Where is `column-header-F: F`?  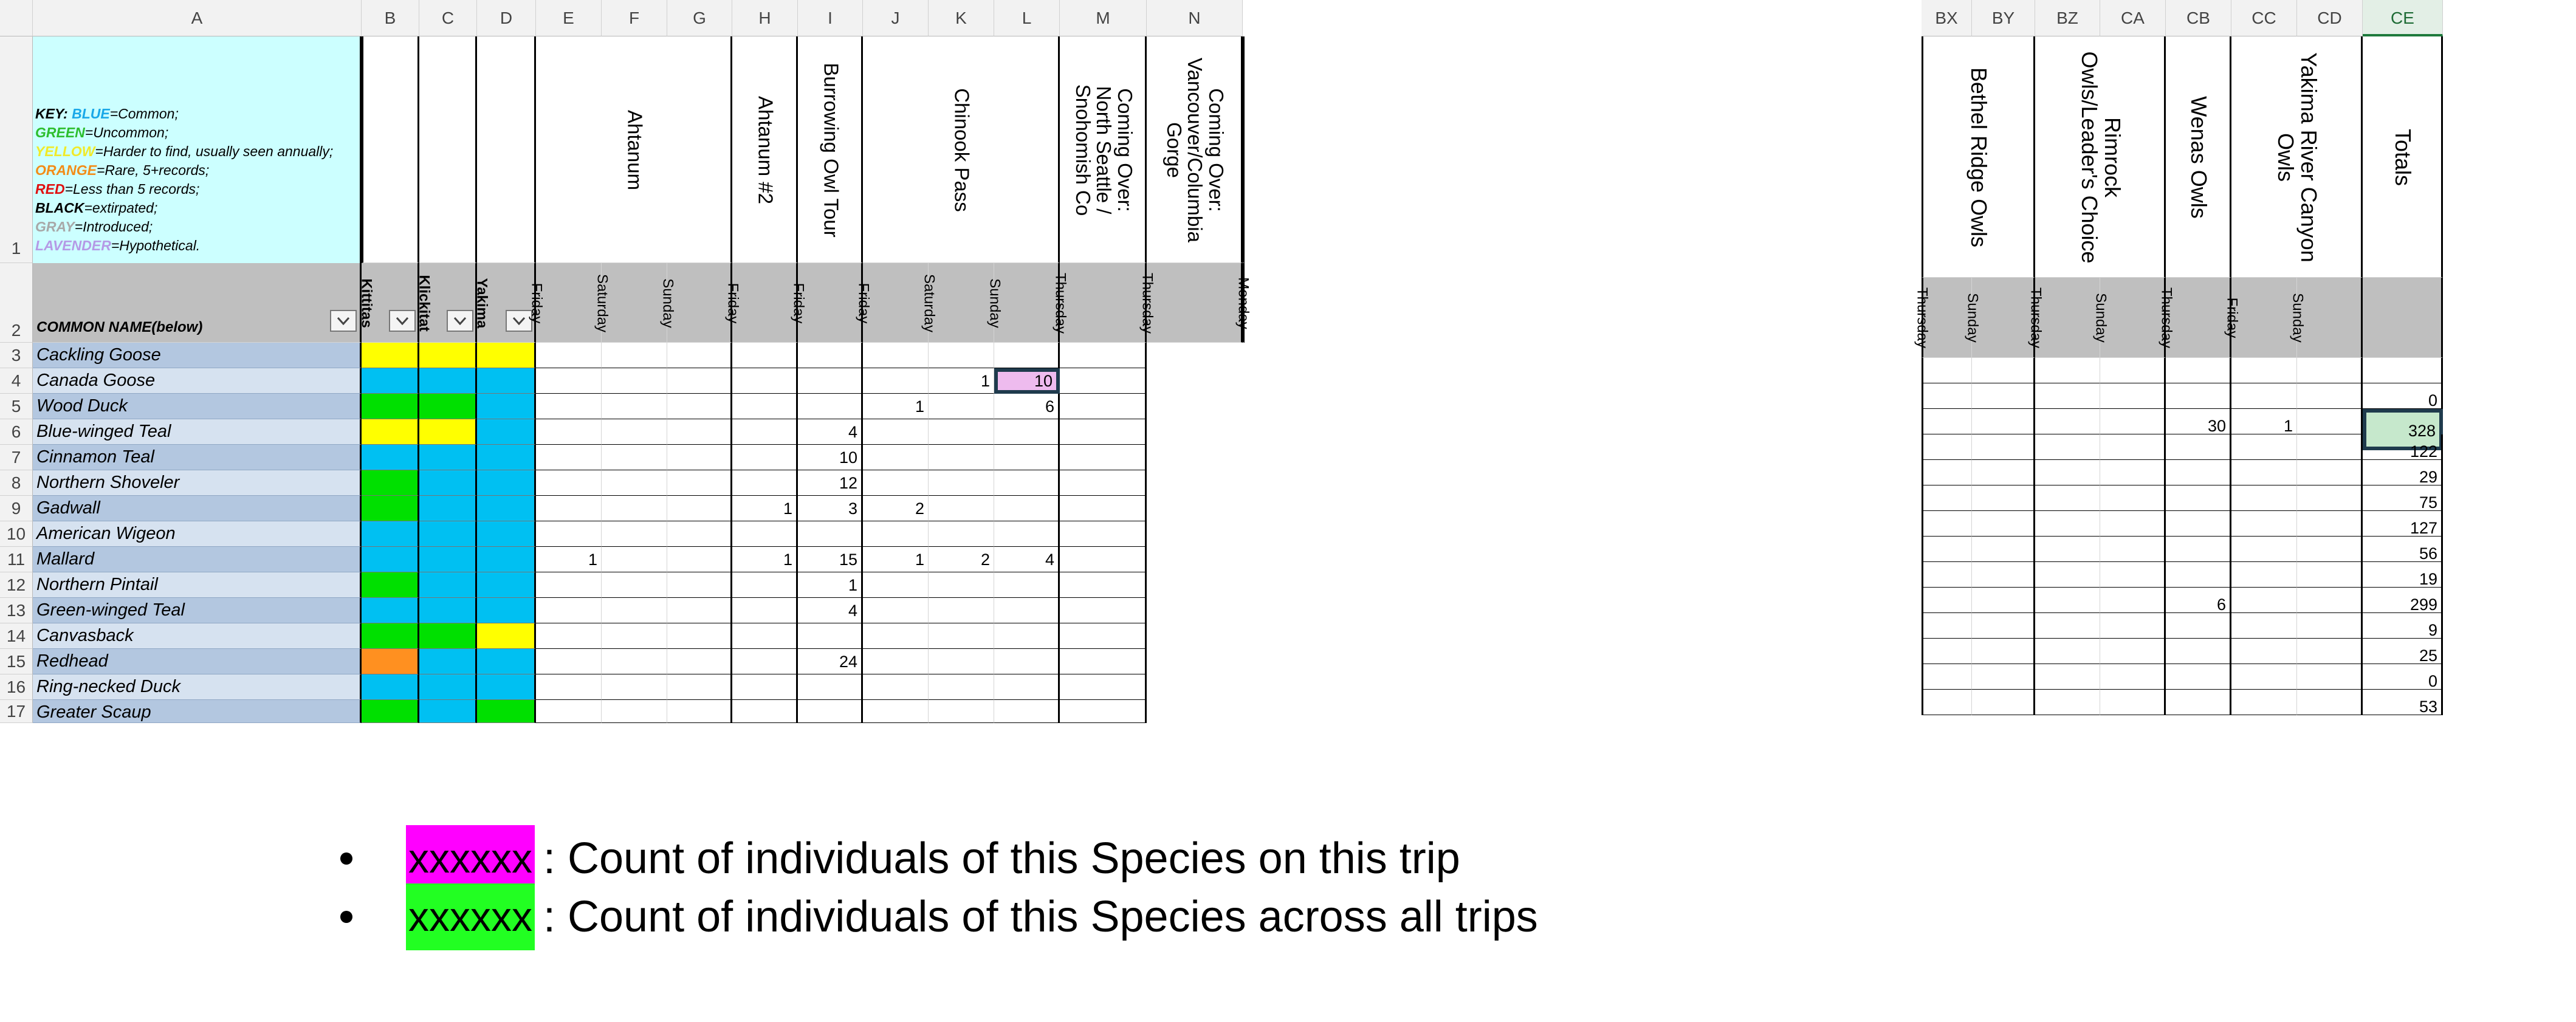
column-header-F: F is located at coordinates (634, 18).